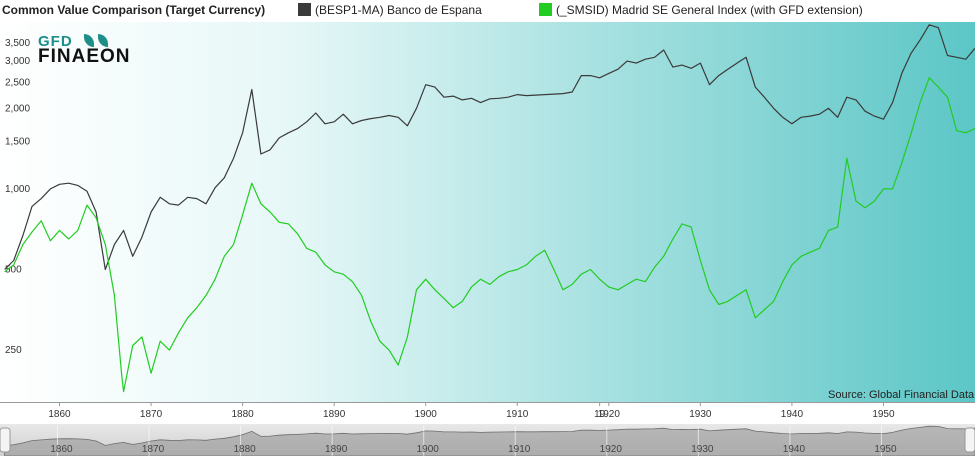  What do you see at coordinates (5, 440) in the screenshot?
I see `navigator-left-handle` at bounding box center [5, 440].